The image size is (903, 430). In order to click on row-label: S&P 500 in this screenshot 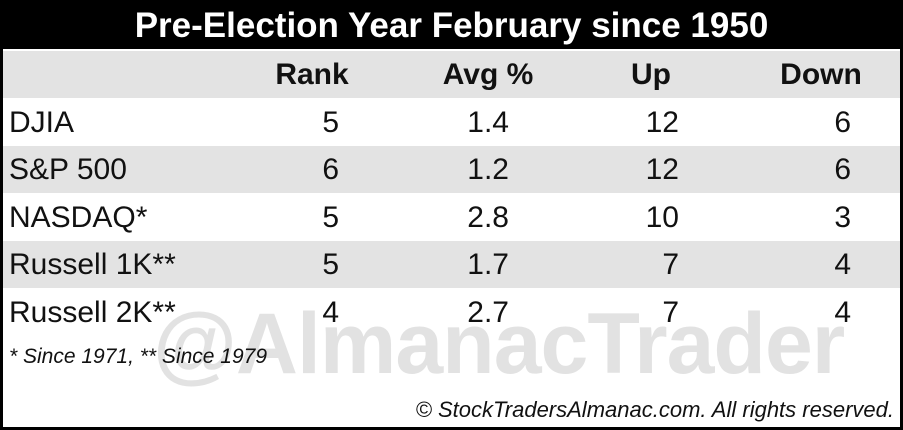, I will do `click(68, 169)`.